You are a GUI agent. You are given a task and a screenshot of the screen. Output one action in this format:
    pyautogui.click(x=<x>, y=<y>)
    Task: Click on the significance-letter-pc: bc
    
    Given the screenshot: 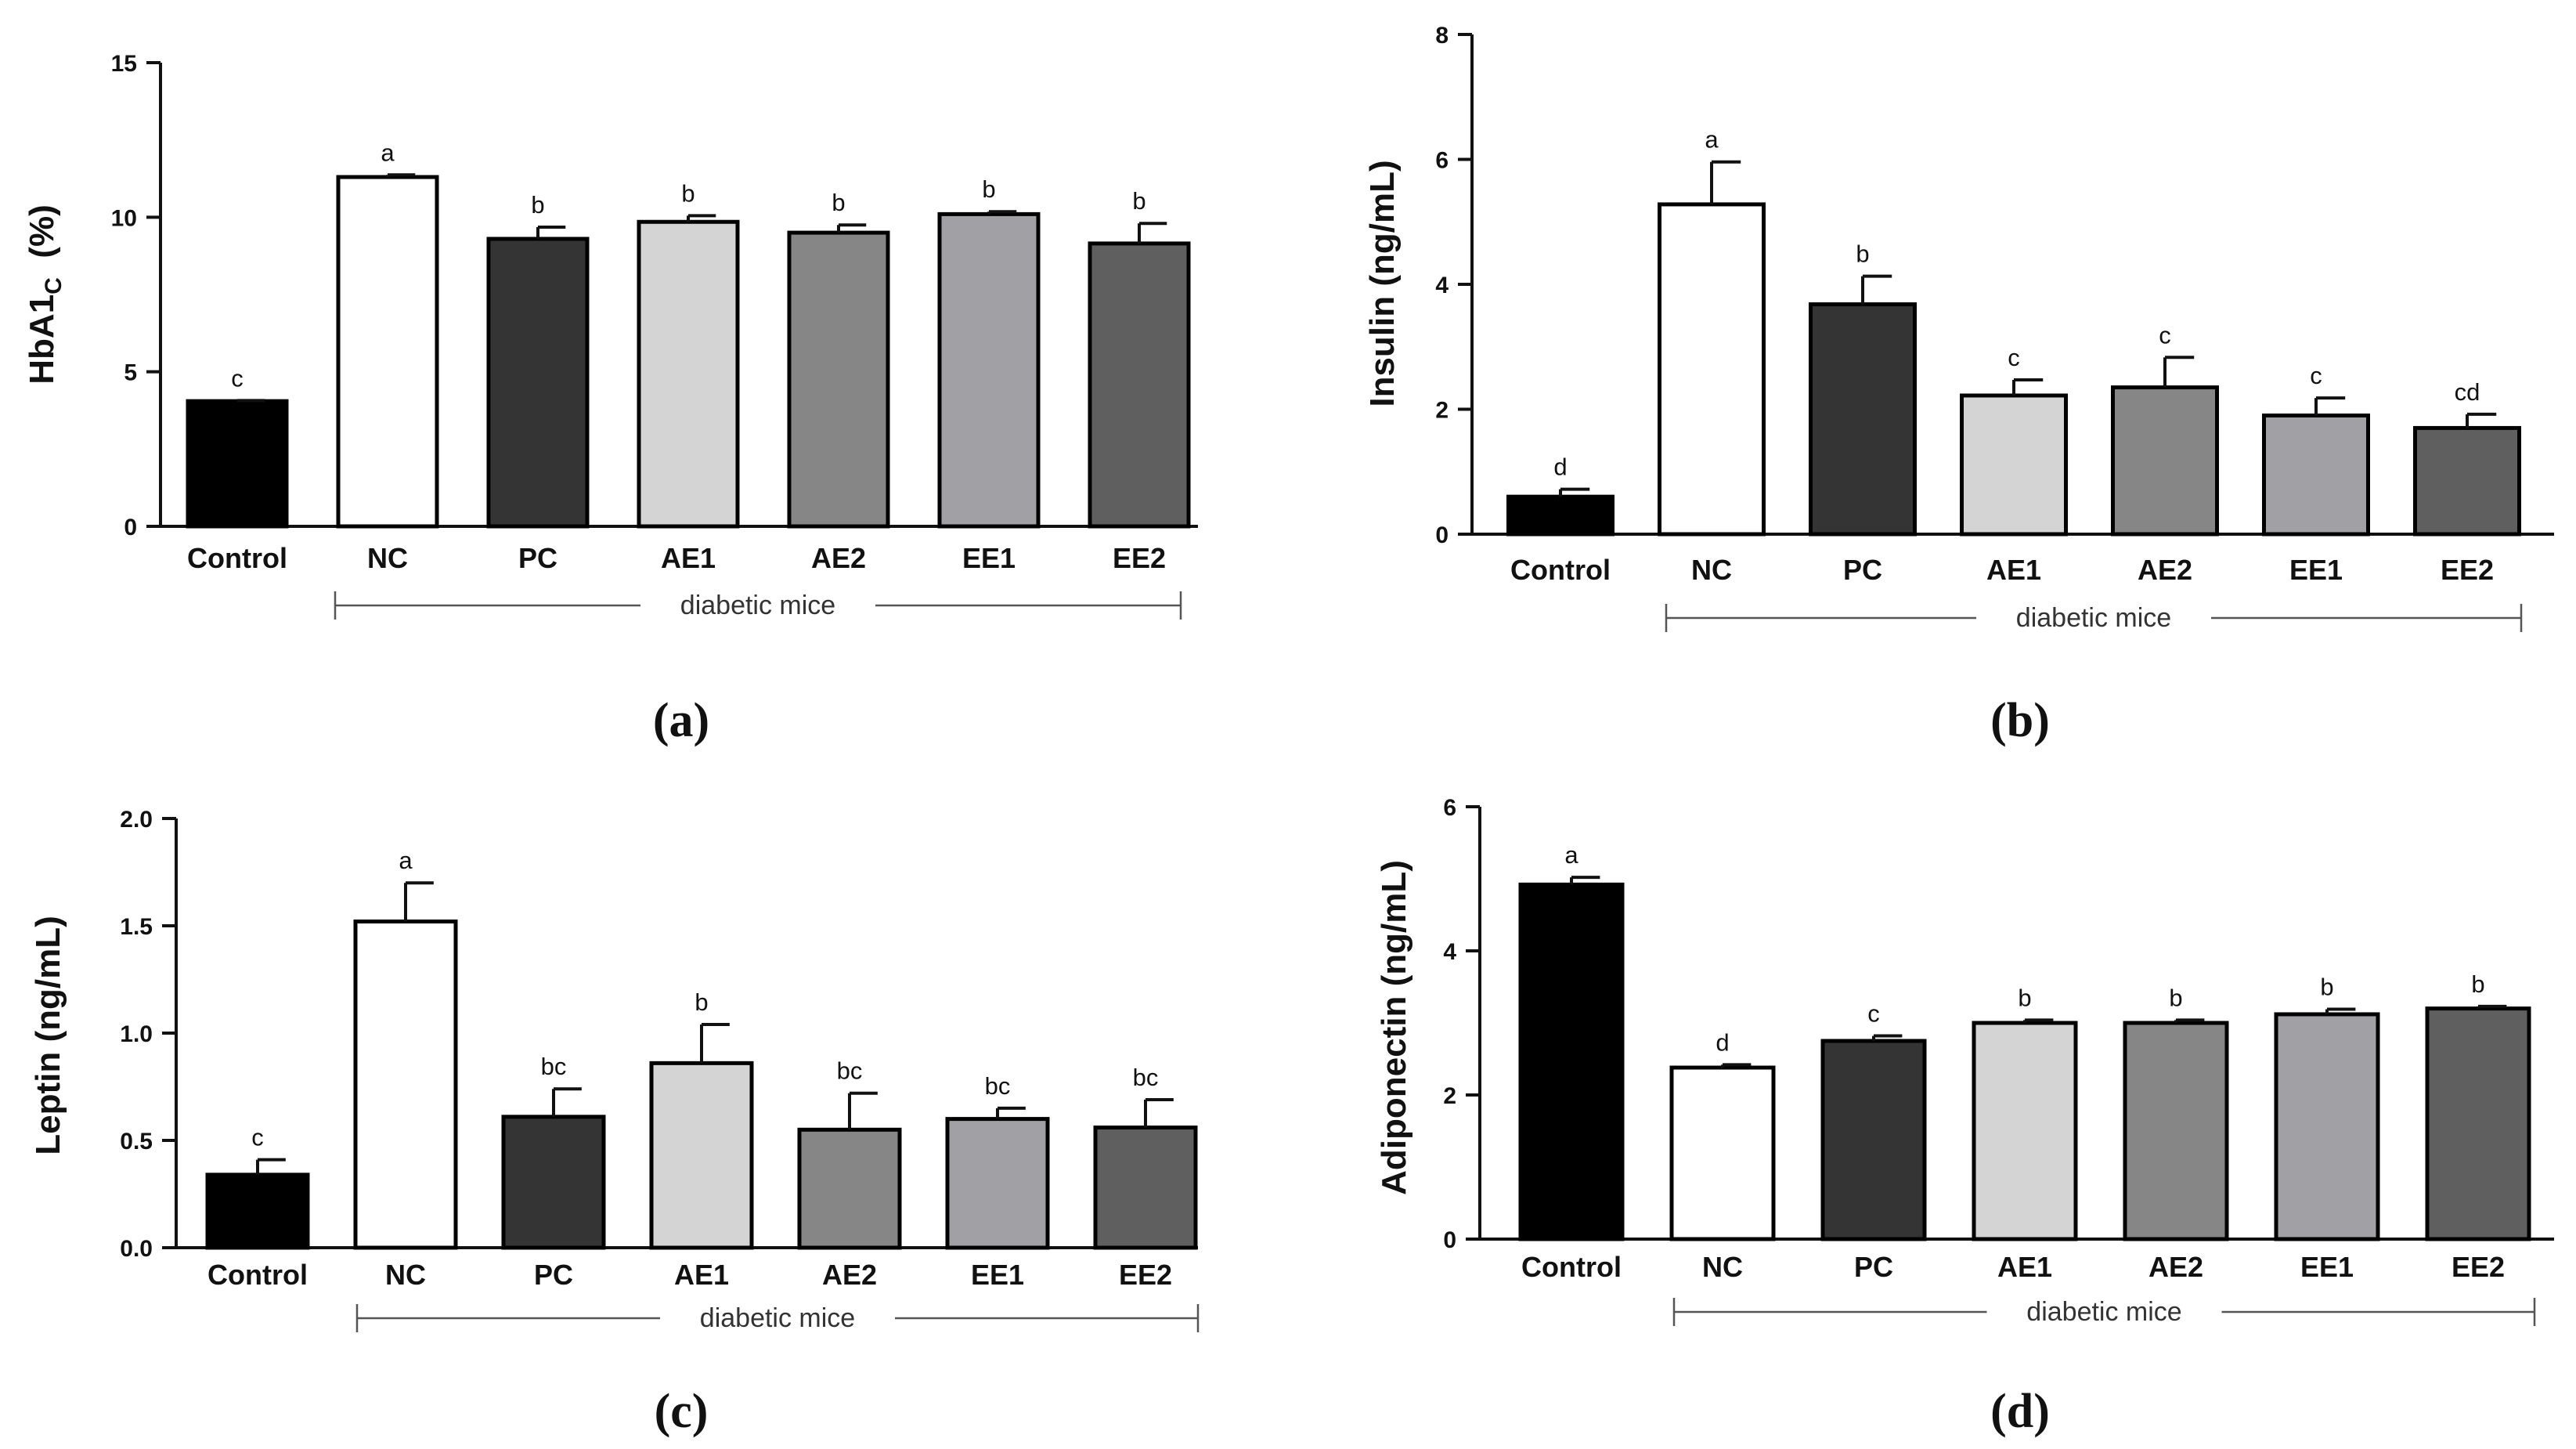 What is the action you would take?
    pyautogui.click(x=554, y=1066)
    